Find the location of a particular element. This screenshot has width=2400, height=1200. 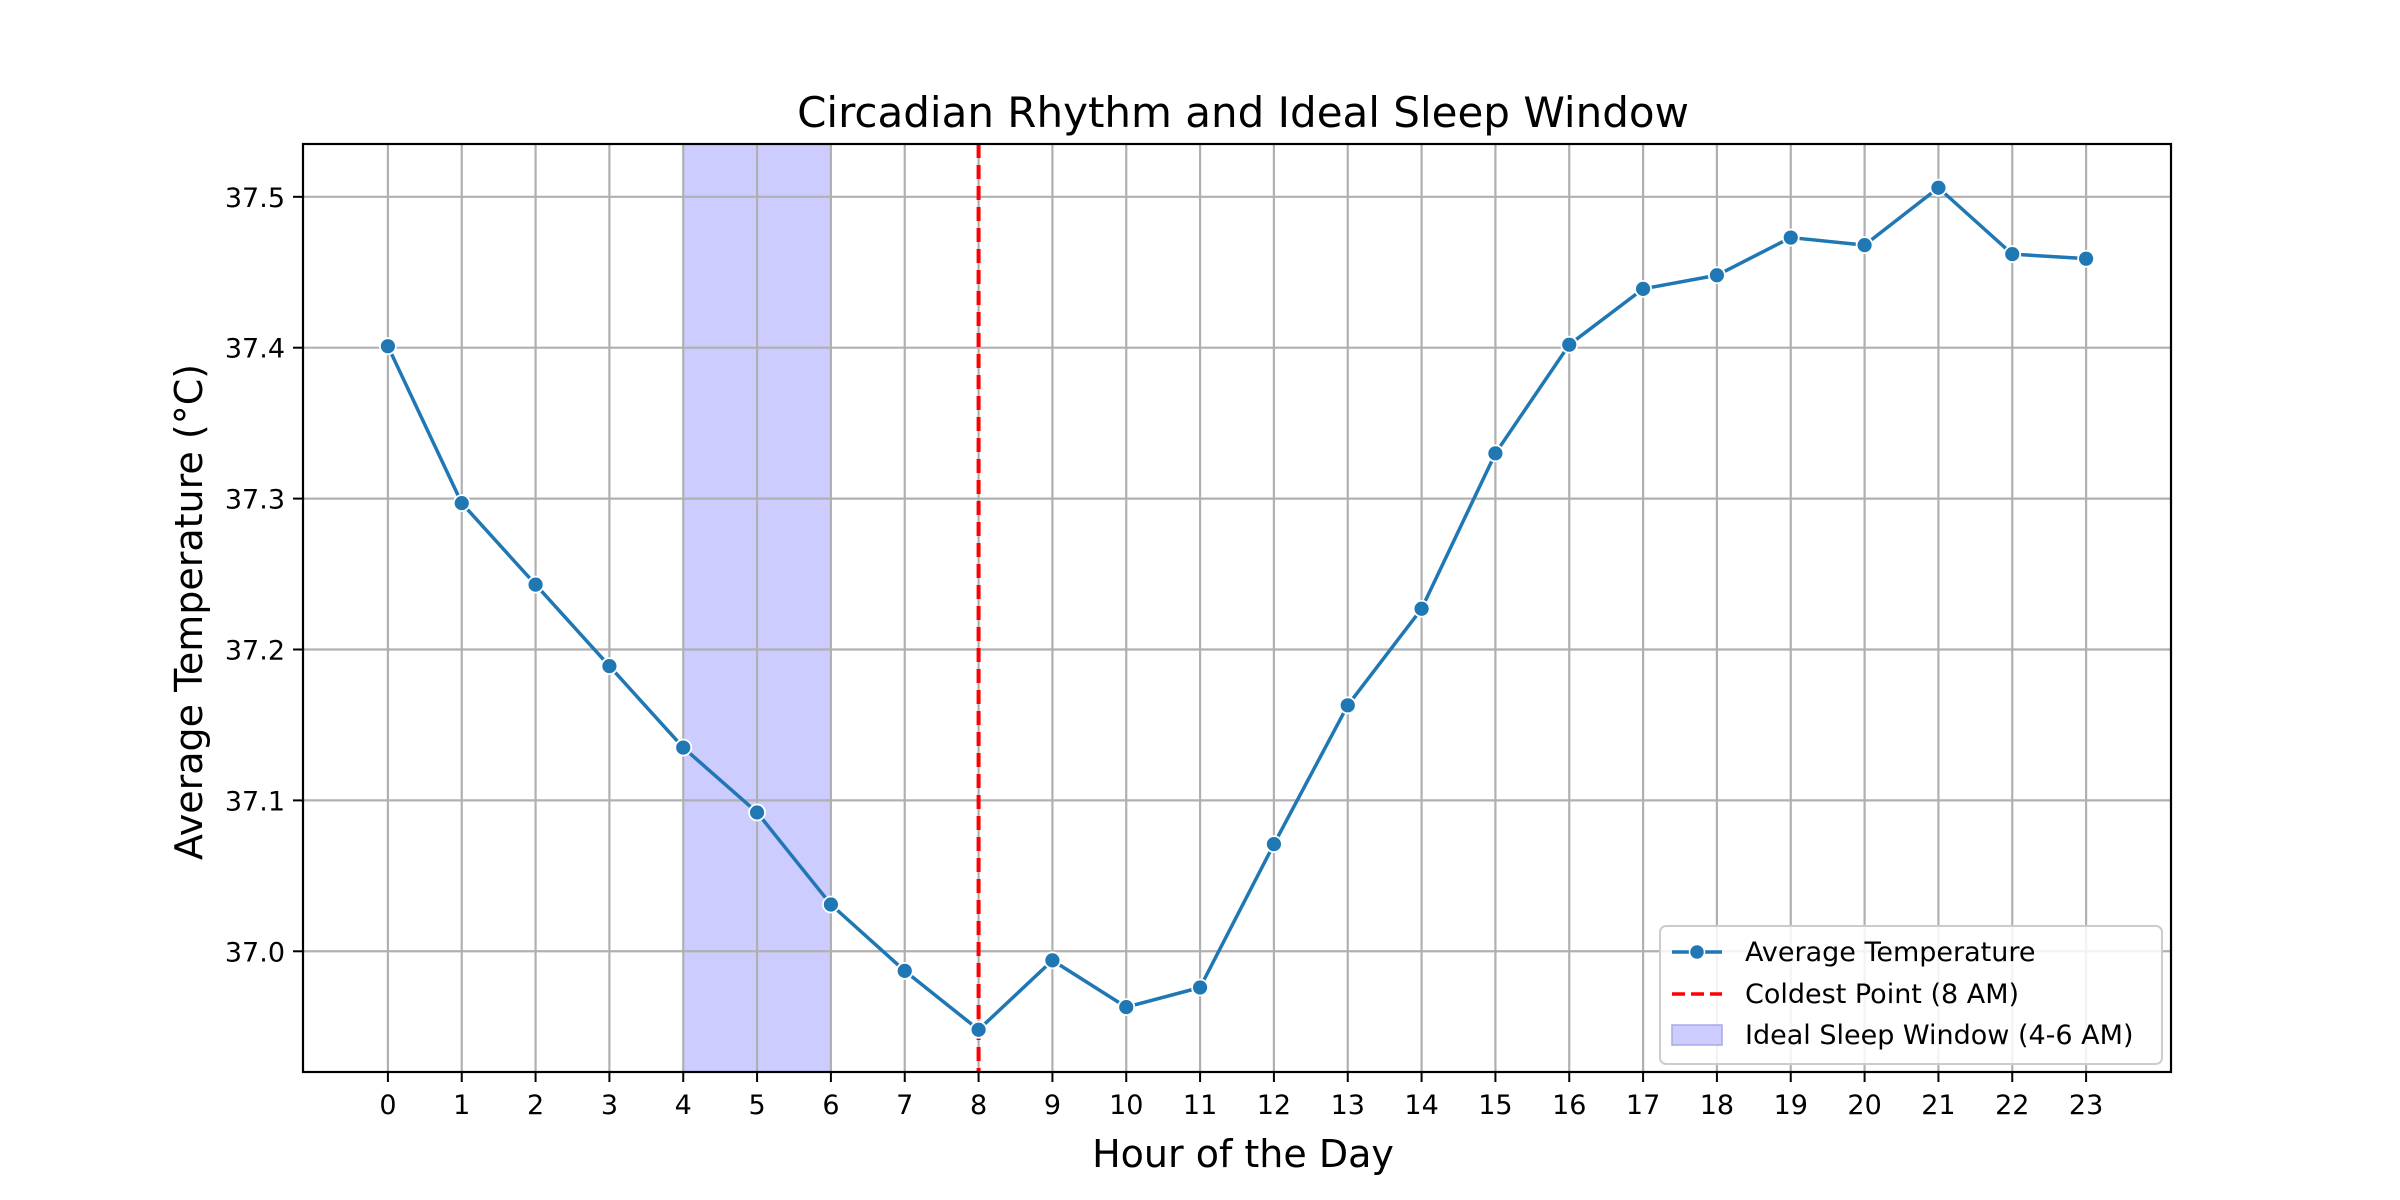

x-axis-label: Hour of the Day is located at coordinates (1243, 1154).